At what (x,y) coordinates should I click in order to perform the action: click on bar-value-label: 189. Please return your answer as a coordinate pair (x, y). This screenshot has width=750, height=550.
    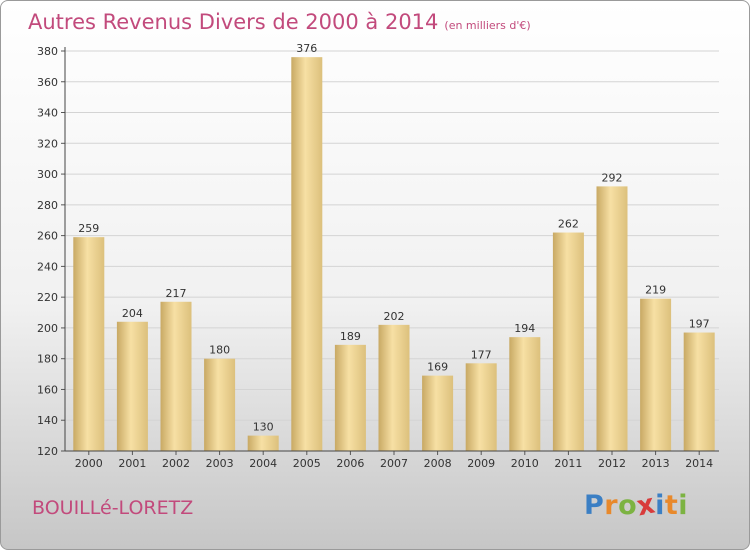
    Looking at the image, I should click on (350, 336).